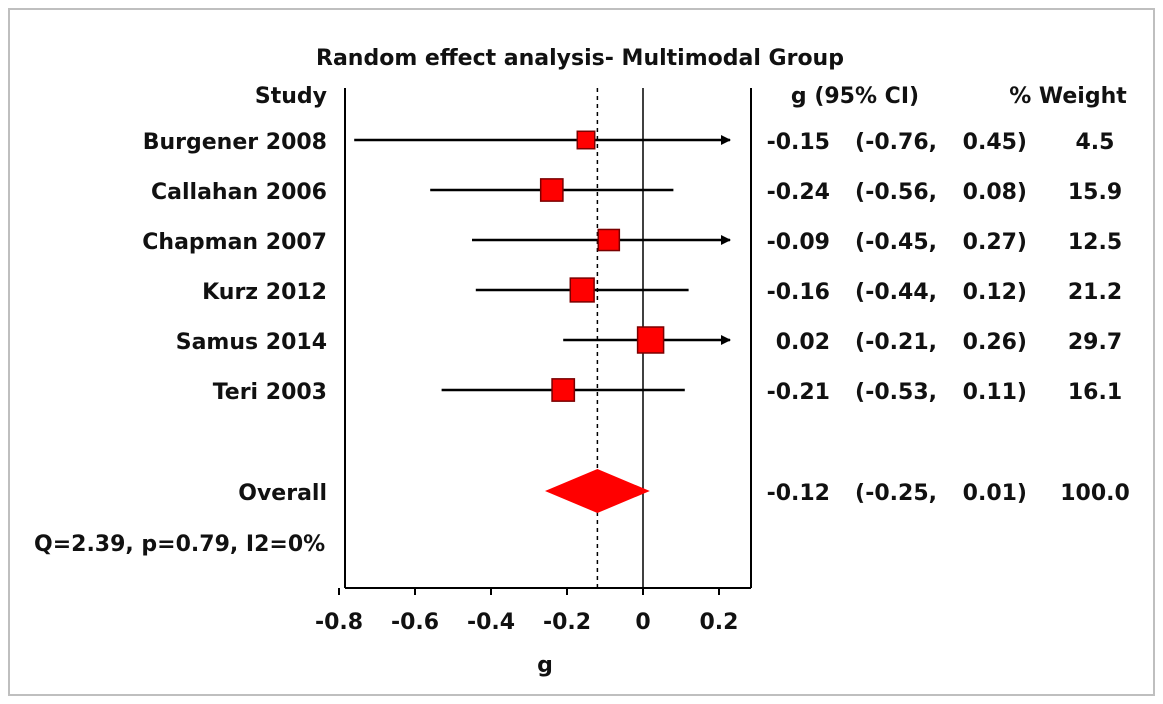 The height and width of the screenshot is (704, 1163). What do you see at coordinates (995, 292) in the screenshot?
I see `ci-upper-value: 0.12)` at bounding box center [995, 292].